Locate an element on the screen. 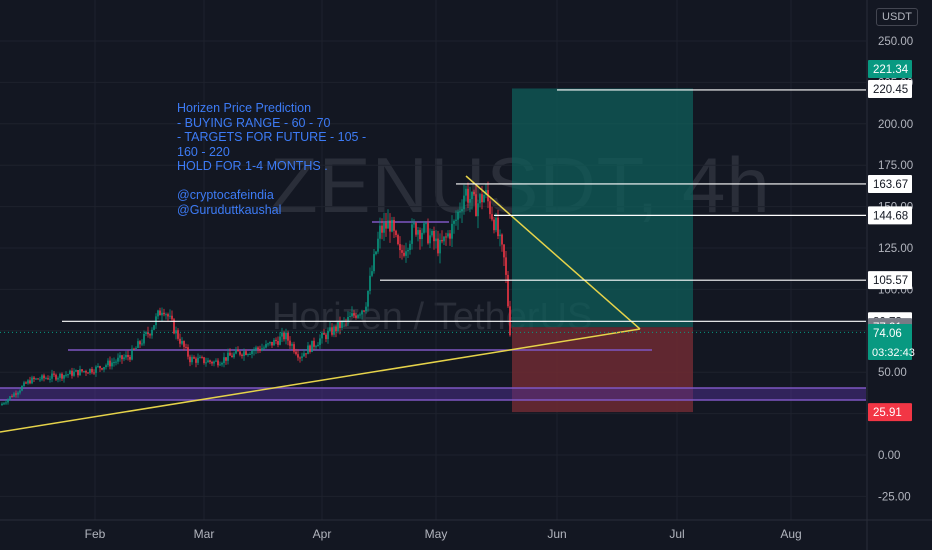  x-axis-tick-label: Aug is located at coordinates (790, 534).